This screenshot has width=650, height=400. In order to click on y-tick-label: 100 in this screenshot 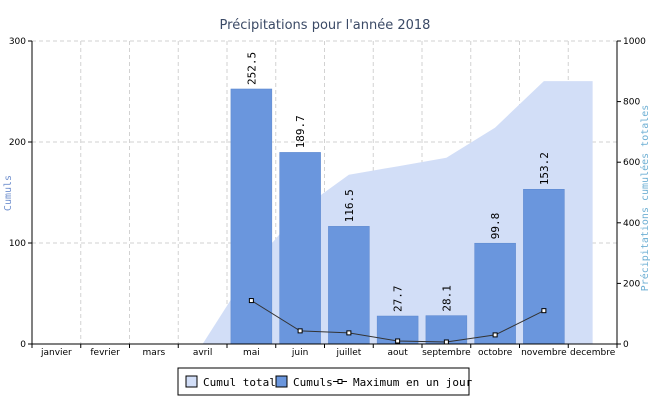, I will do `click(17, 244)`.